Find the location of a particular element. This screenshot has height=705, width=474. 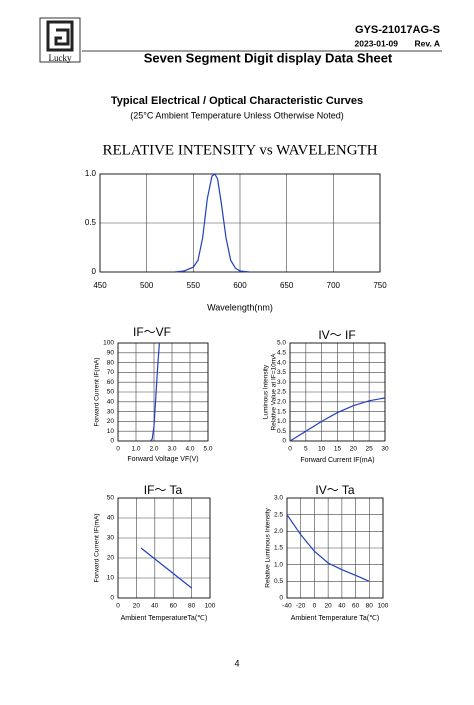

x-tick-label: 600 is located at coordinates (240, 285).